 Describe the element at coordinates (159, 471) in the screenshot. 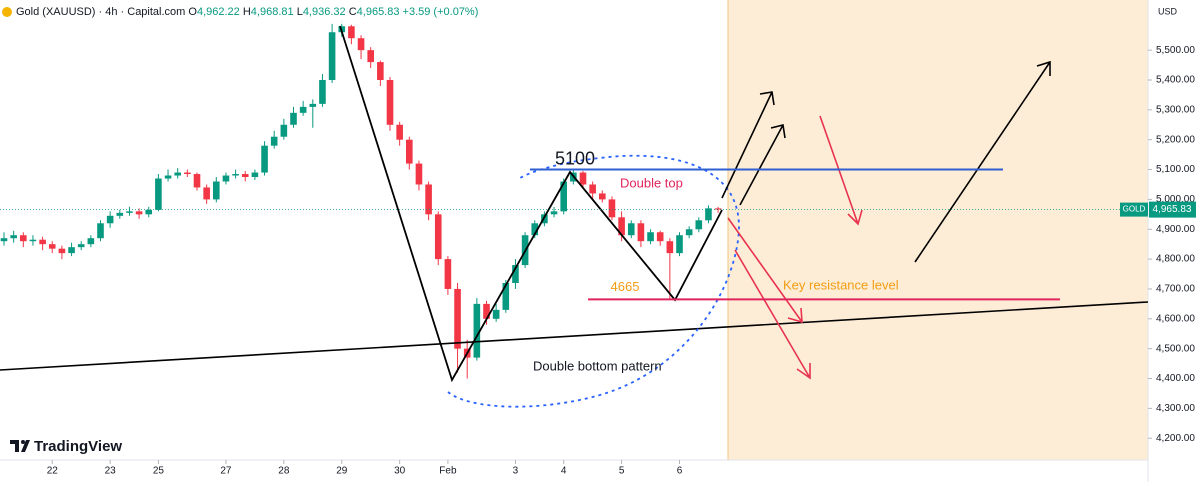

I see `x-tick-label: 25` at that location.